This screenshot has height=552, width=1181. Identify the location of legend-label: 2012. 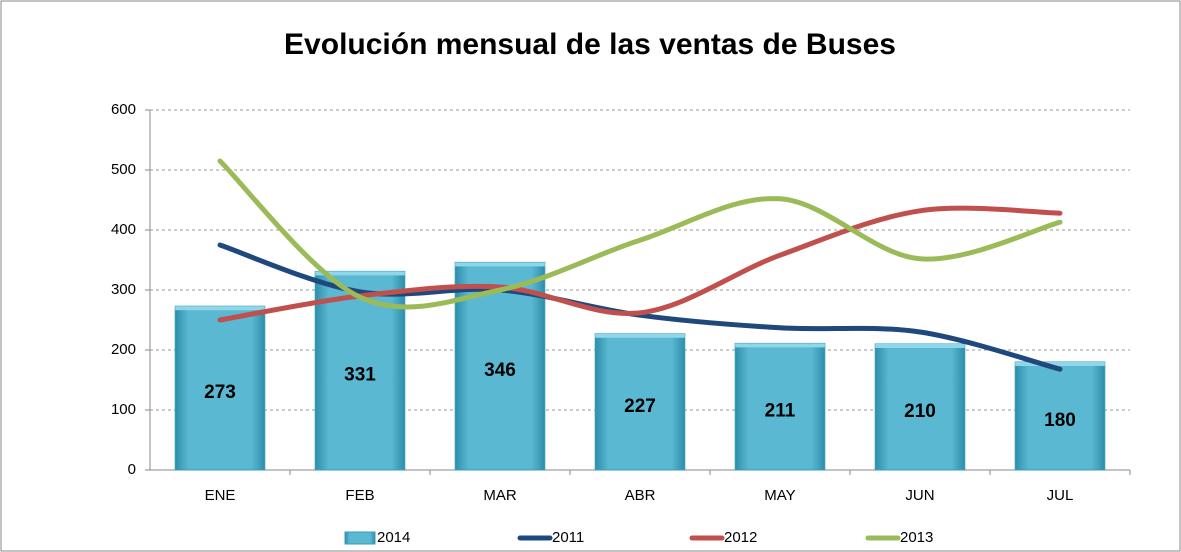
(740, 537).